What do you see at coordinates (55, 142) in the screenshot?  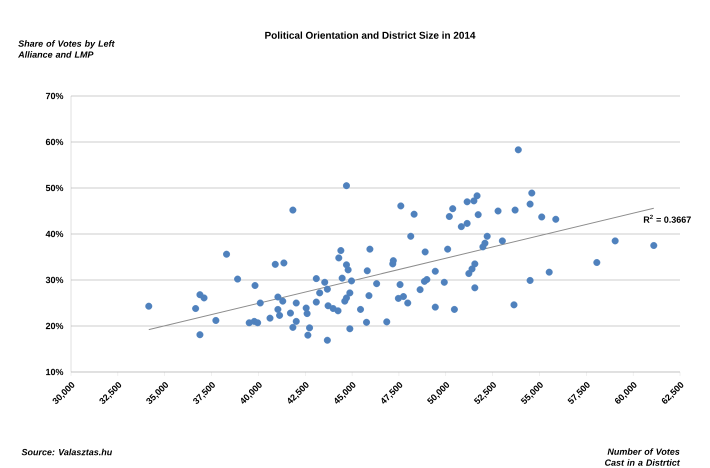 I see `y-tick-label: 60%` at bounding box center [55, 142].